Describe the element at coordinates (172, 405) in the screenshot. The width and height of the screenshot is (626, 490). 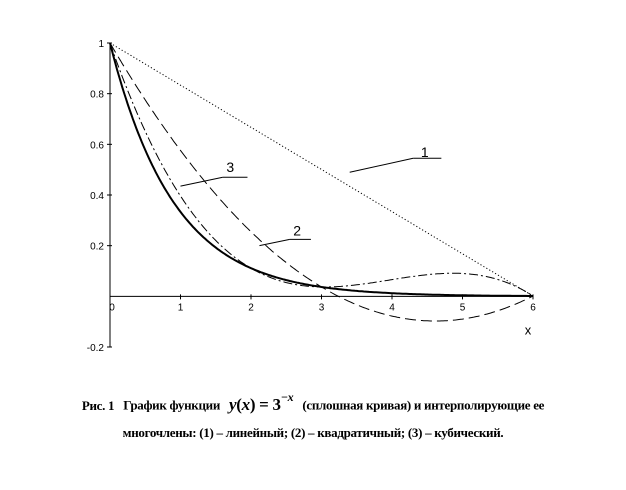
I see `caption-title: График функции` at that location.